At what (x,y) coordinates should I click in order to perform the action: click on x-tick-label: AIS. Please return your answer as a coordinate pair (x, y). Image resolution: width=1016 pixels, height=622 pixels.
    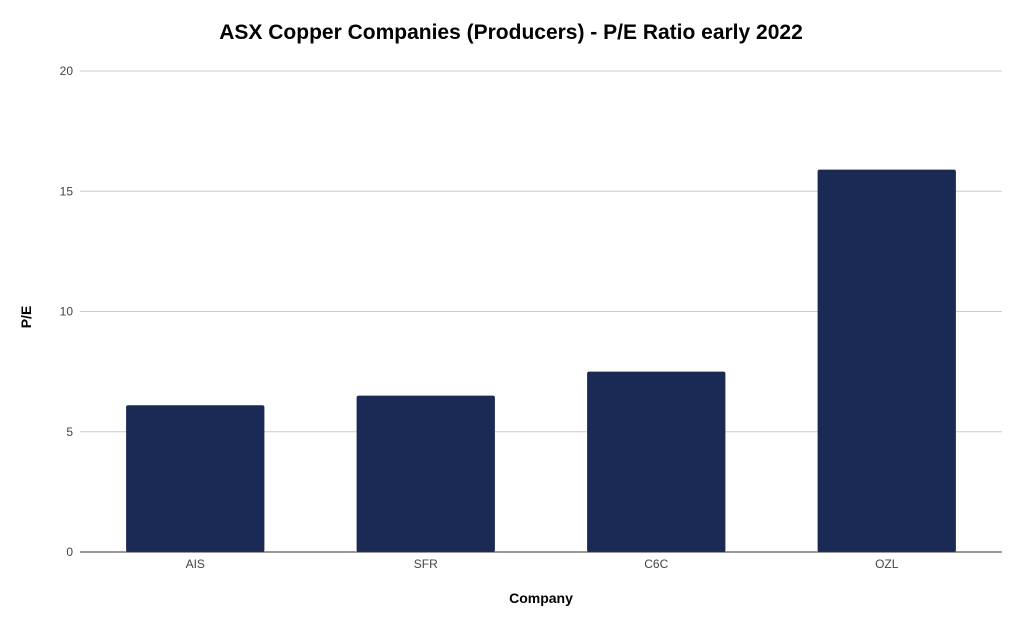
    Looking at the image, I should click on (195, 564).